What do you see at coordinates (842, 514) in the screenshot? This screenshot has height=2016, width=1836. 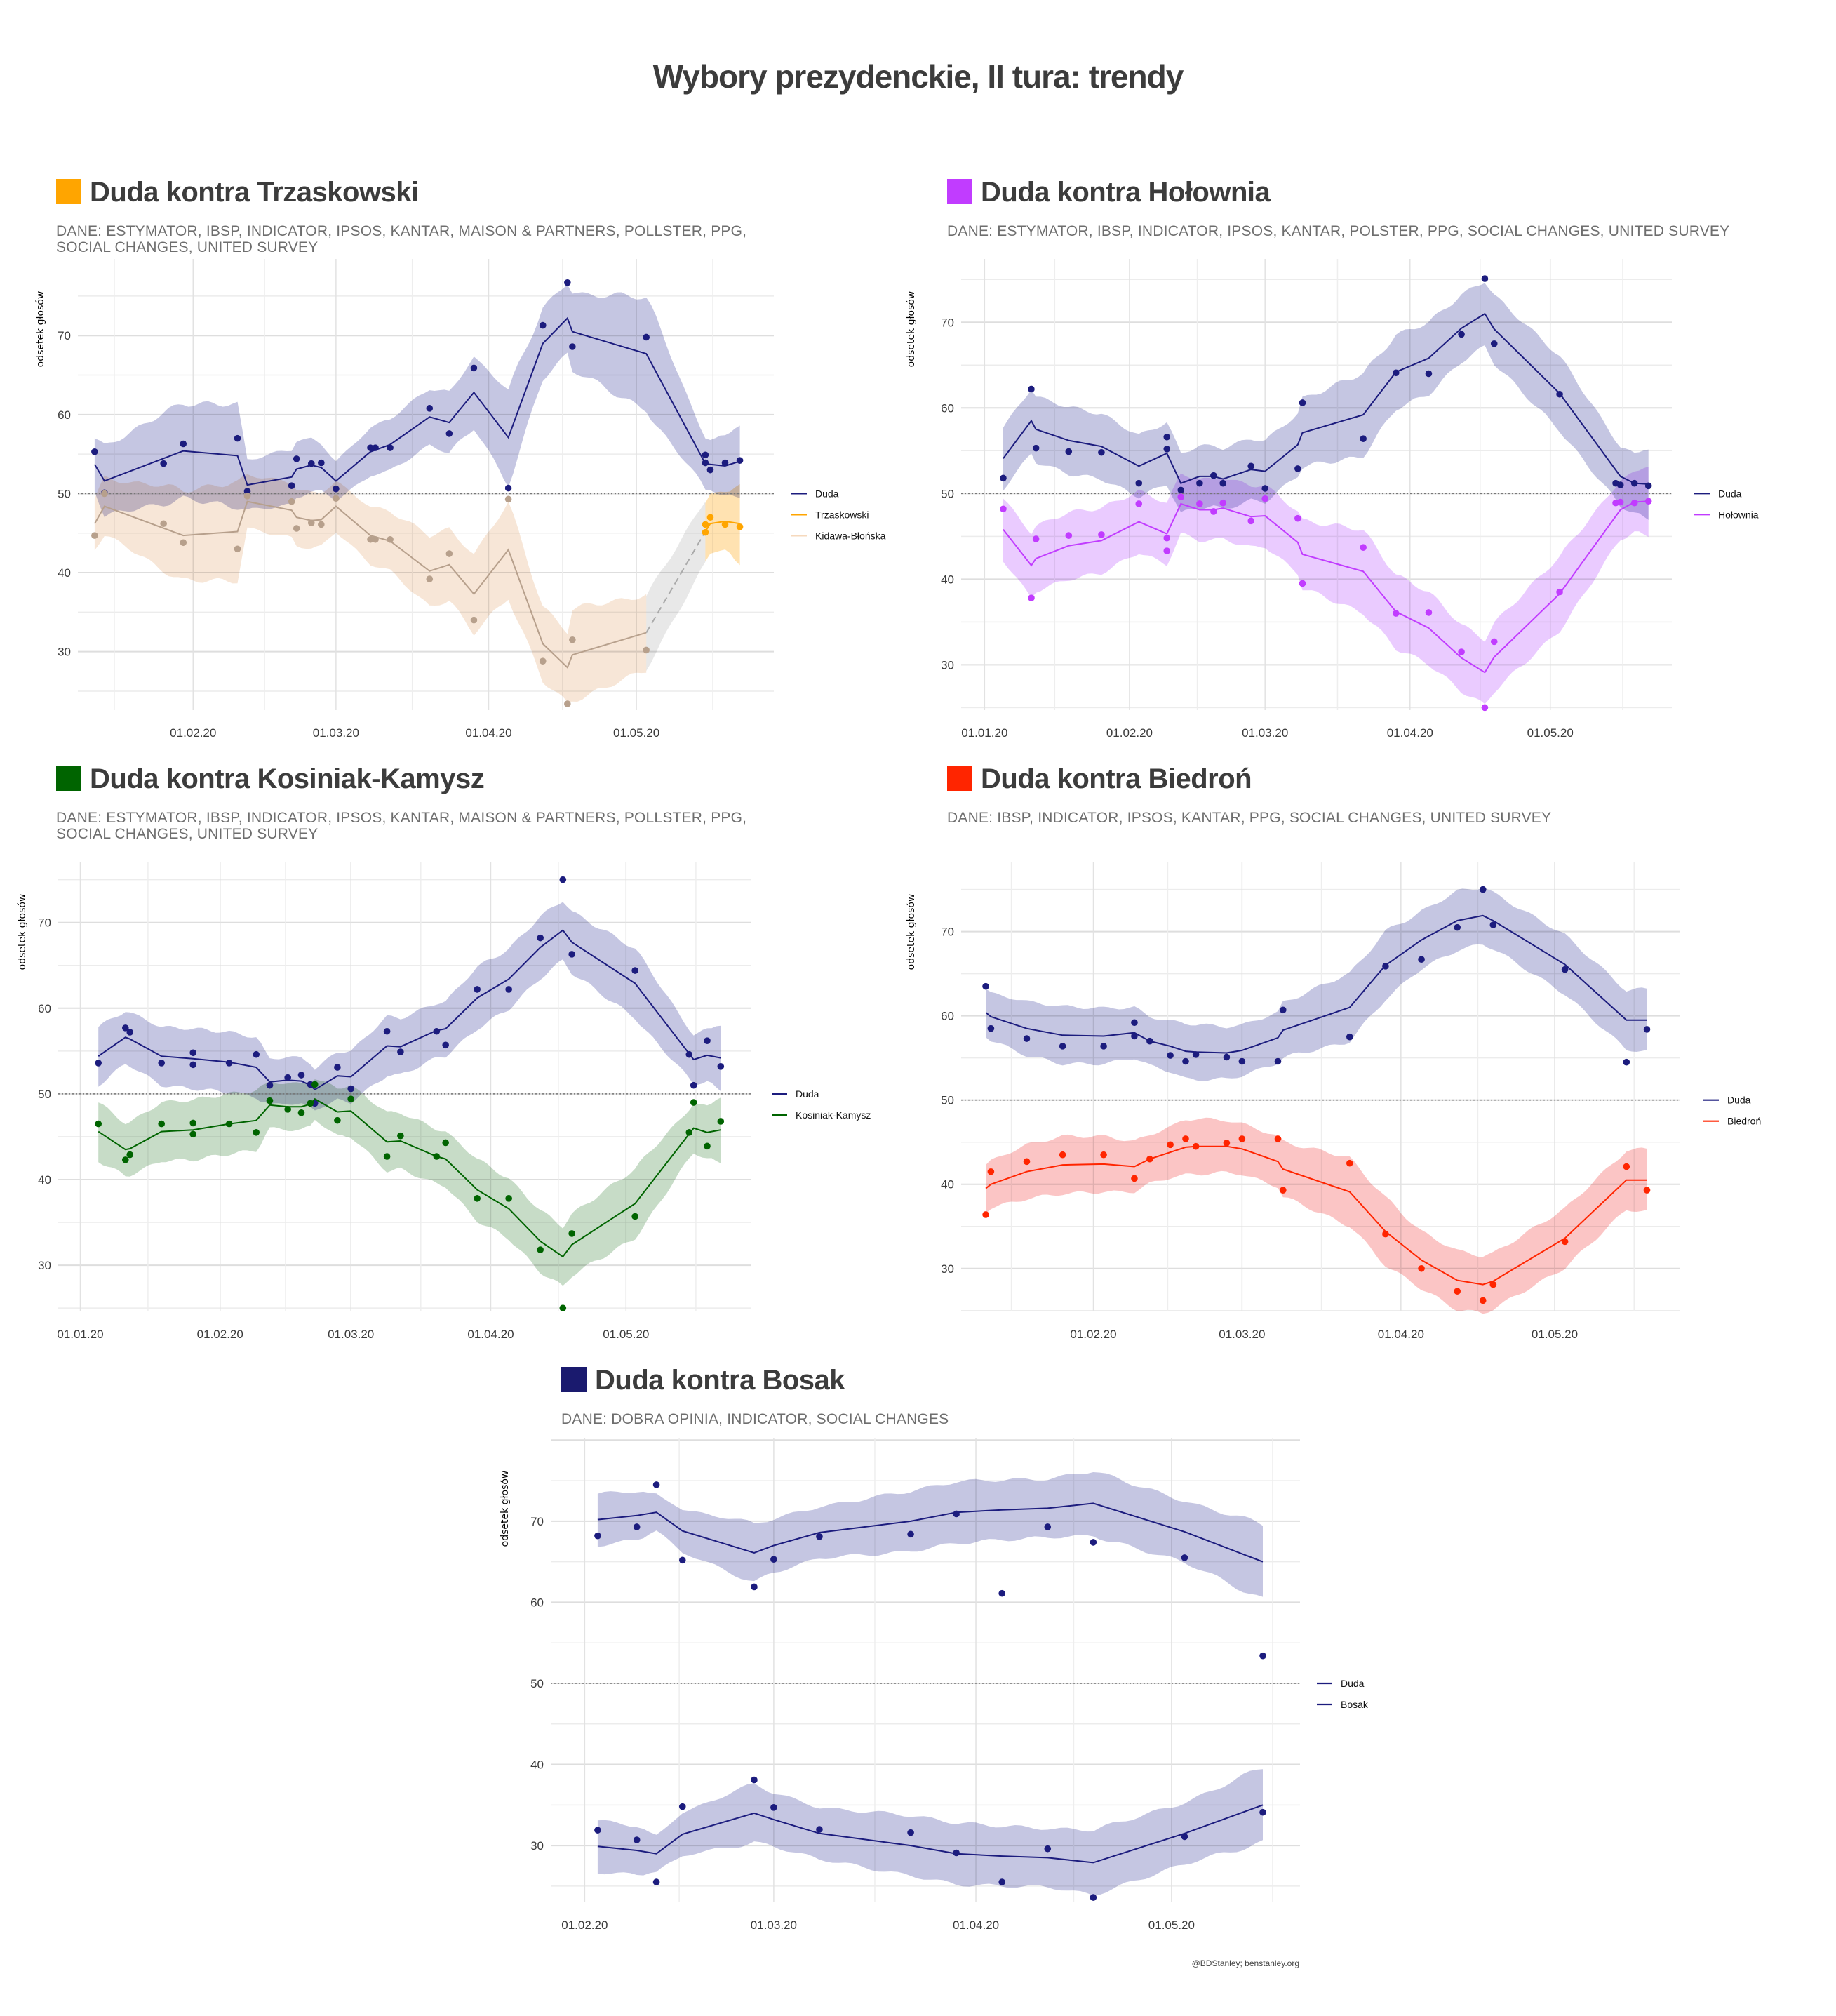 I see `legend-label: Trzaskowski` at bounding box center [842, 514].